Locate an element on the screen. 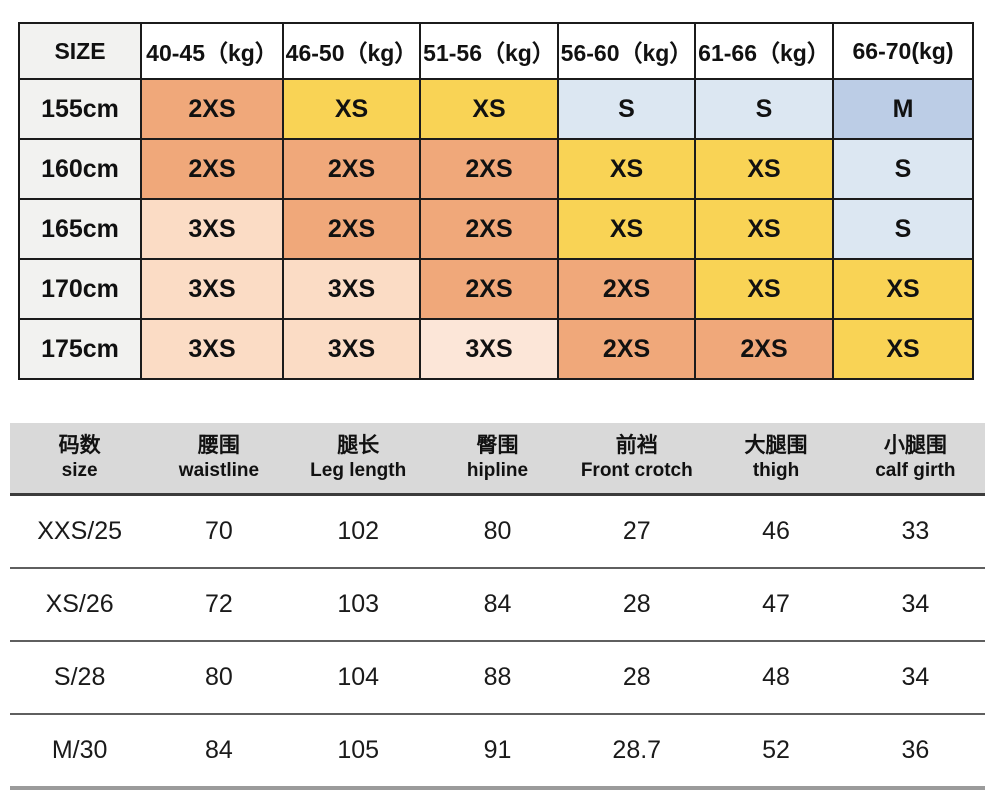 The width and height of the screenshot is (1000, 800). height-label-cell: 165cm is located at coordinates (80, 229).